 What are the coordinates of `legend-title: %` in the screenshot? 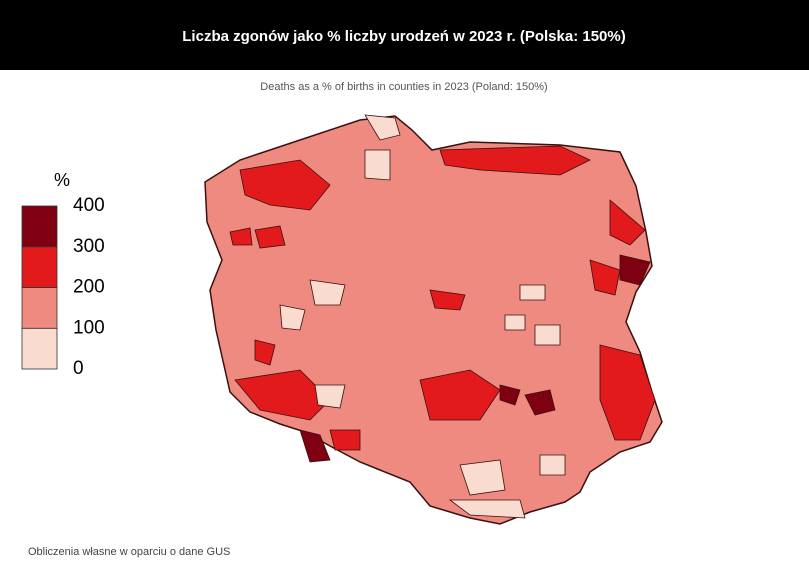 It's located at (62, 180).